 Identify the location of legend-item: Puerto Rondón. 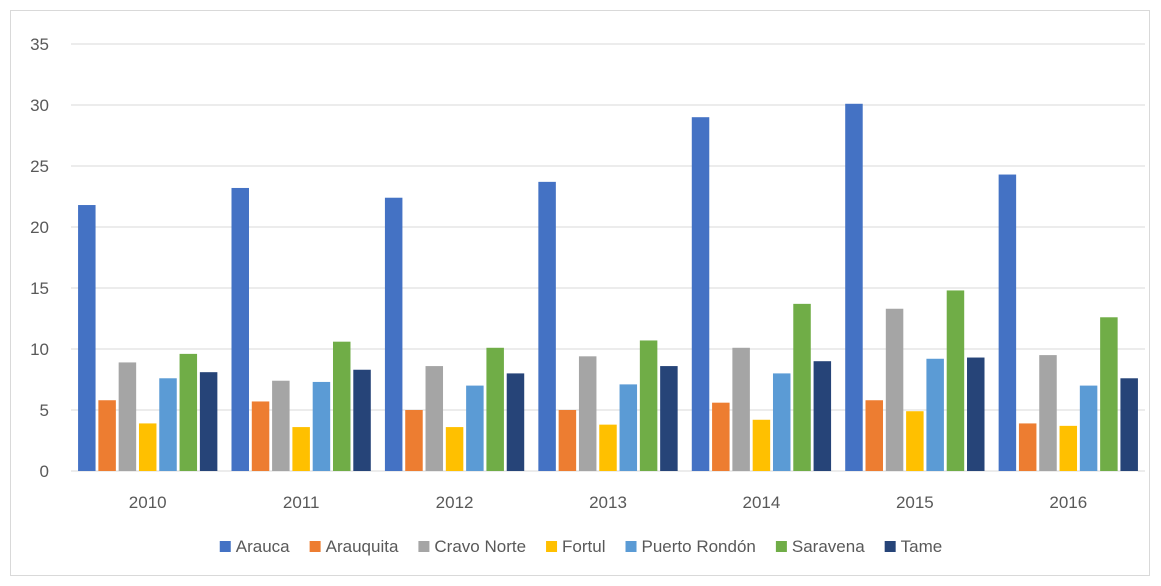
(690, 546).